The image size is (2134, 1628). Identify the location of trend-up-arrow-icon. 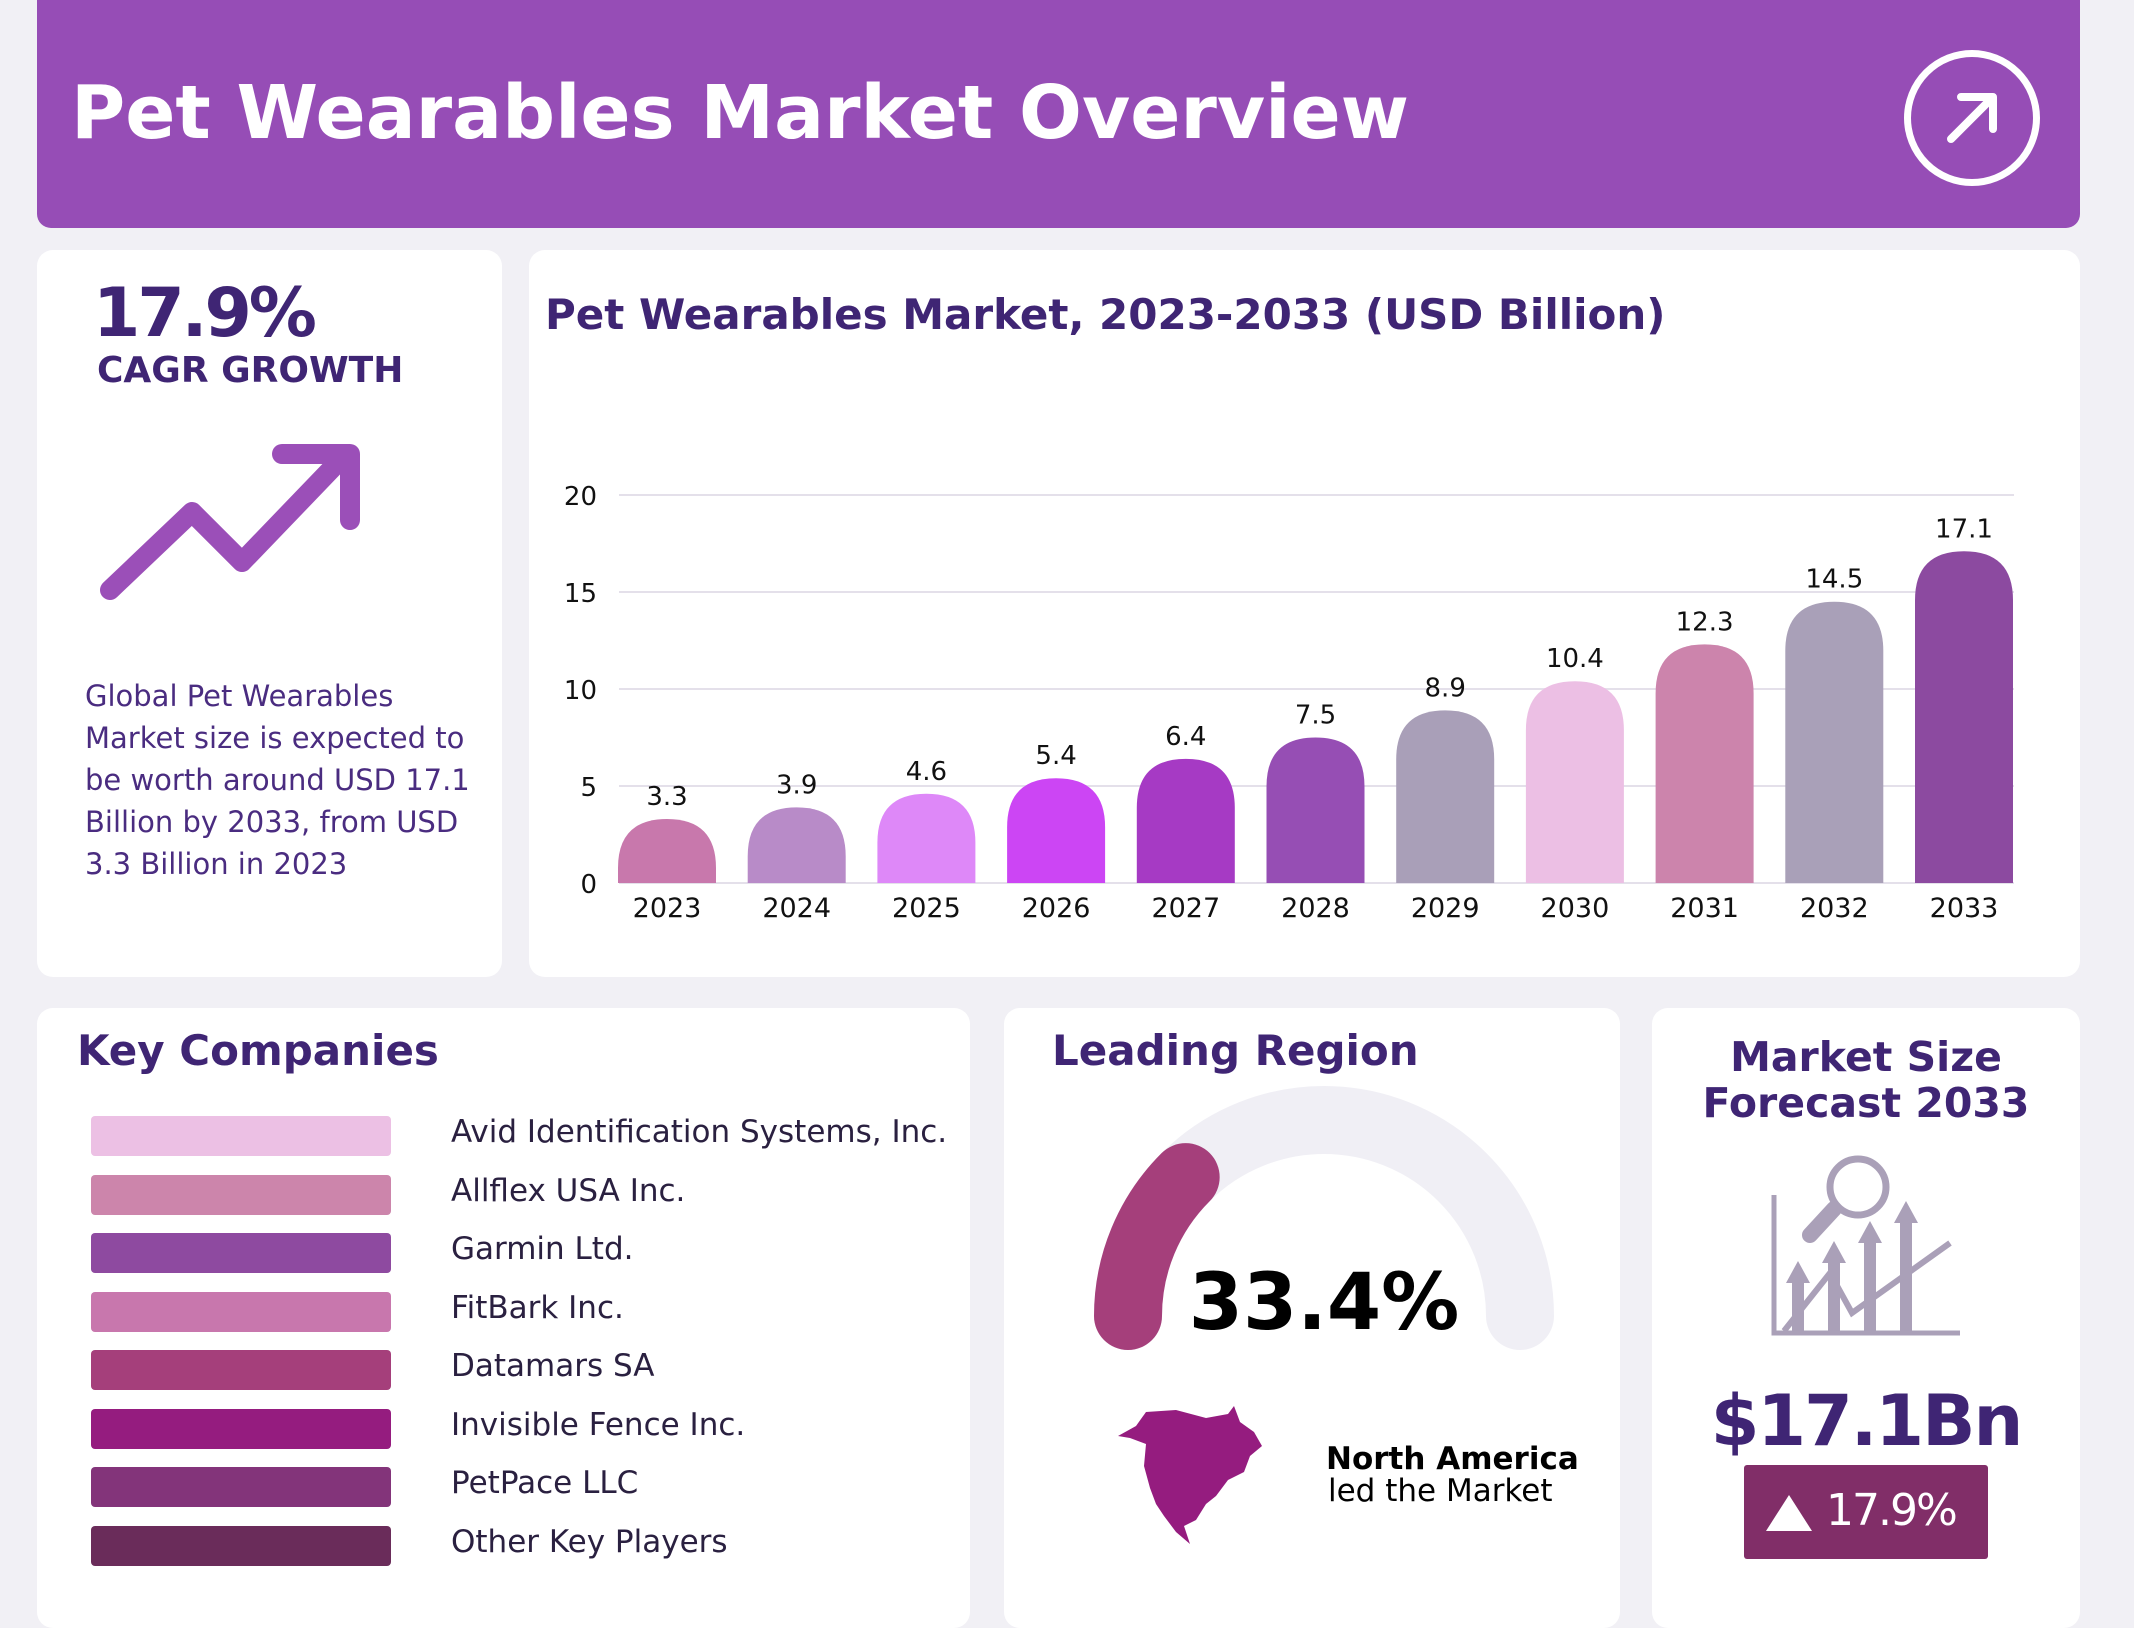
(230, 522).